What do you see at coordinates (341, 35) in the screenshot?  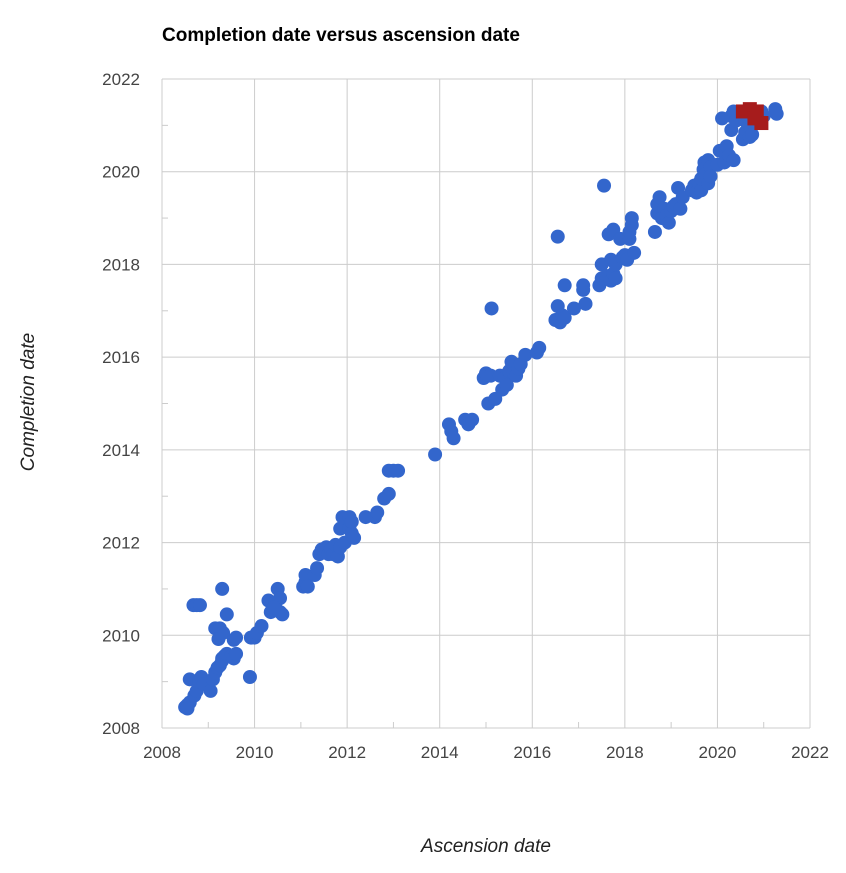 I see `chart-title: Completion date versus ascension date` at bounding box center [341, 35].